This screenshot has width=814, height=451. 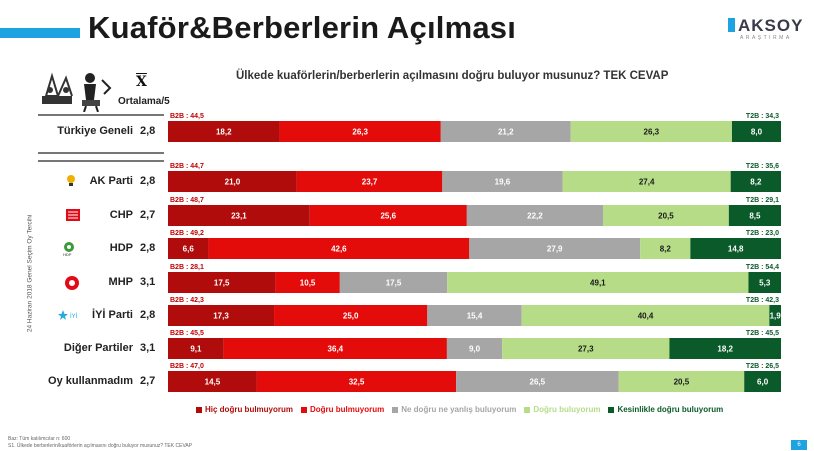 What do you see at coordinates (67, 254) in the screenshot?
I see `hdp-icon-text: HDP` at bounding box center [67, 254].